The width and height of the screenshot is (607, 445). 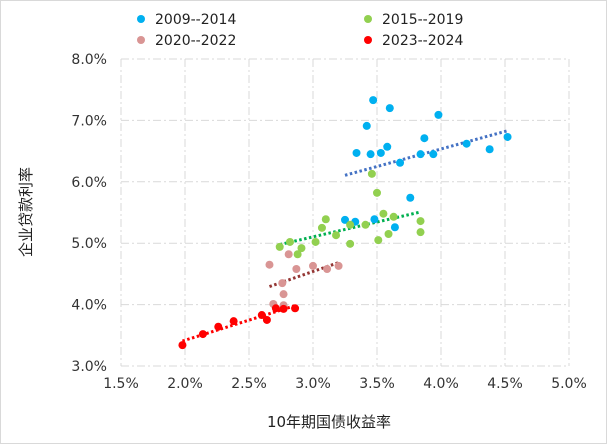 I want to click on x-tick-label: 3.0%, so click(x=313, y=384).